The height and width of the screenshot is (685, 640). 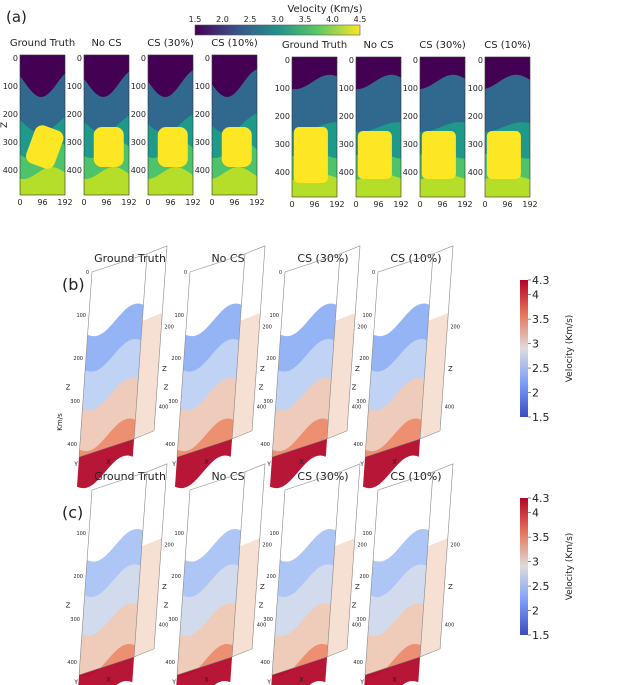 I want to click on volume-title: CS (10%), so click(x=415, y=476).